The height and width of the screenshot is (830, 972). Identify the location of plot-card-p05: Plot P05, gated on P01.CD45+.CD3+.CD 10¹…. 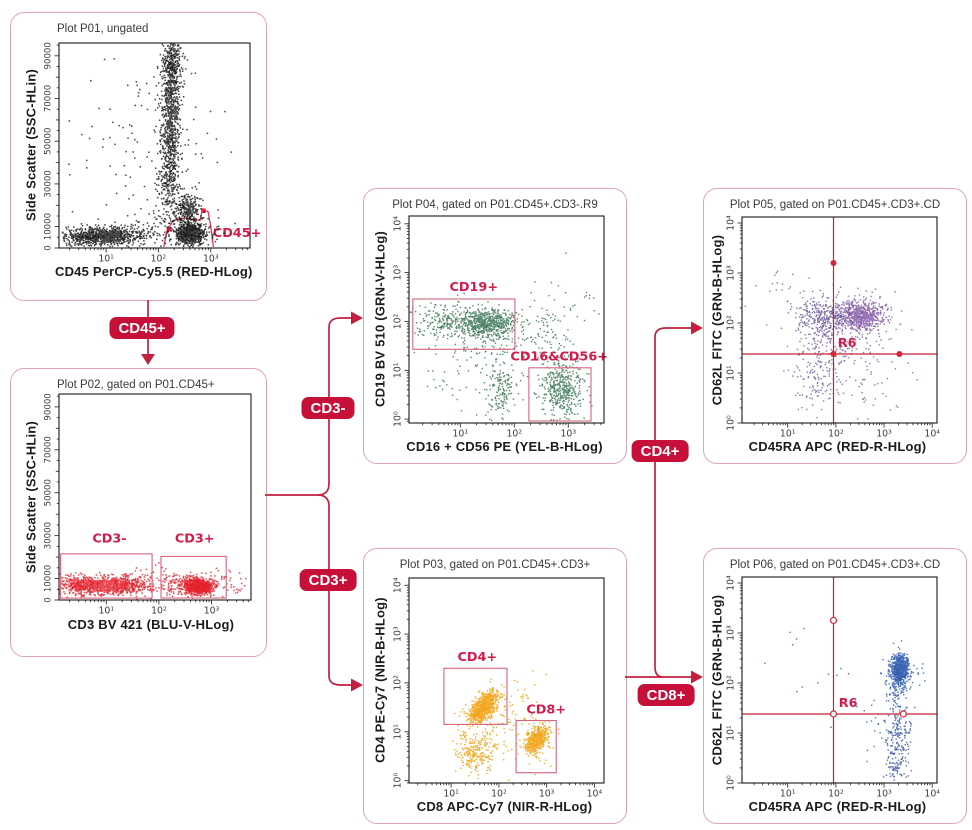
(835, 326).